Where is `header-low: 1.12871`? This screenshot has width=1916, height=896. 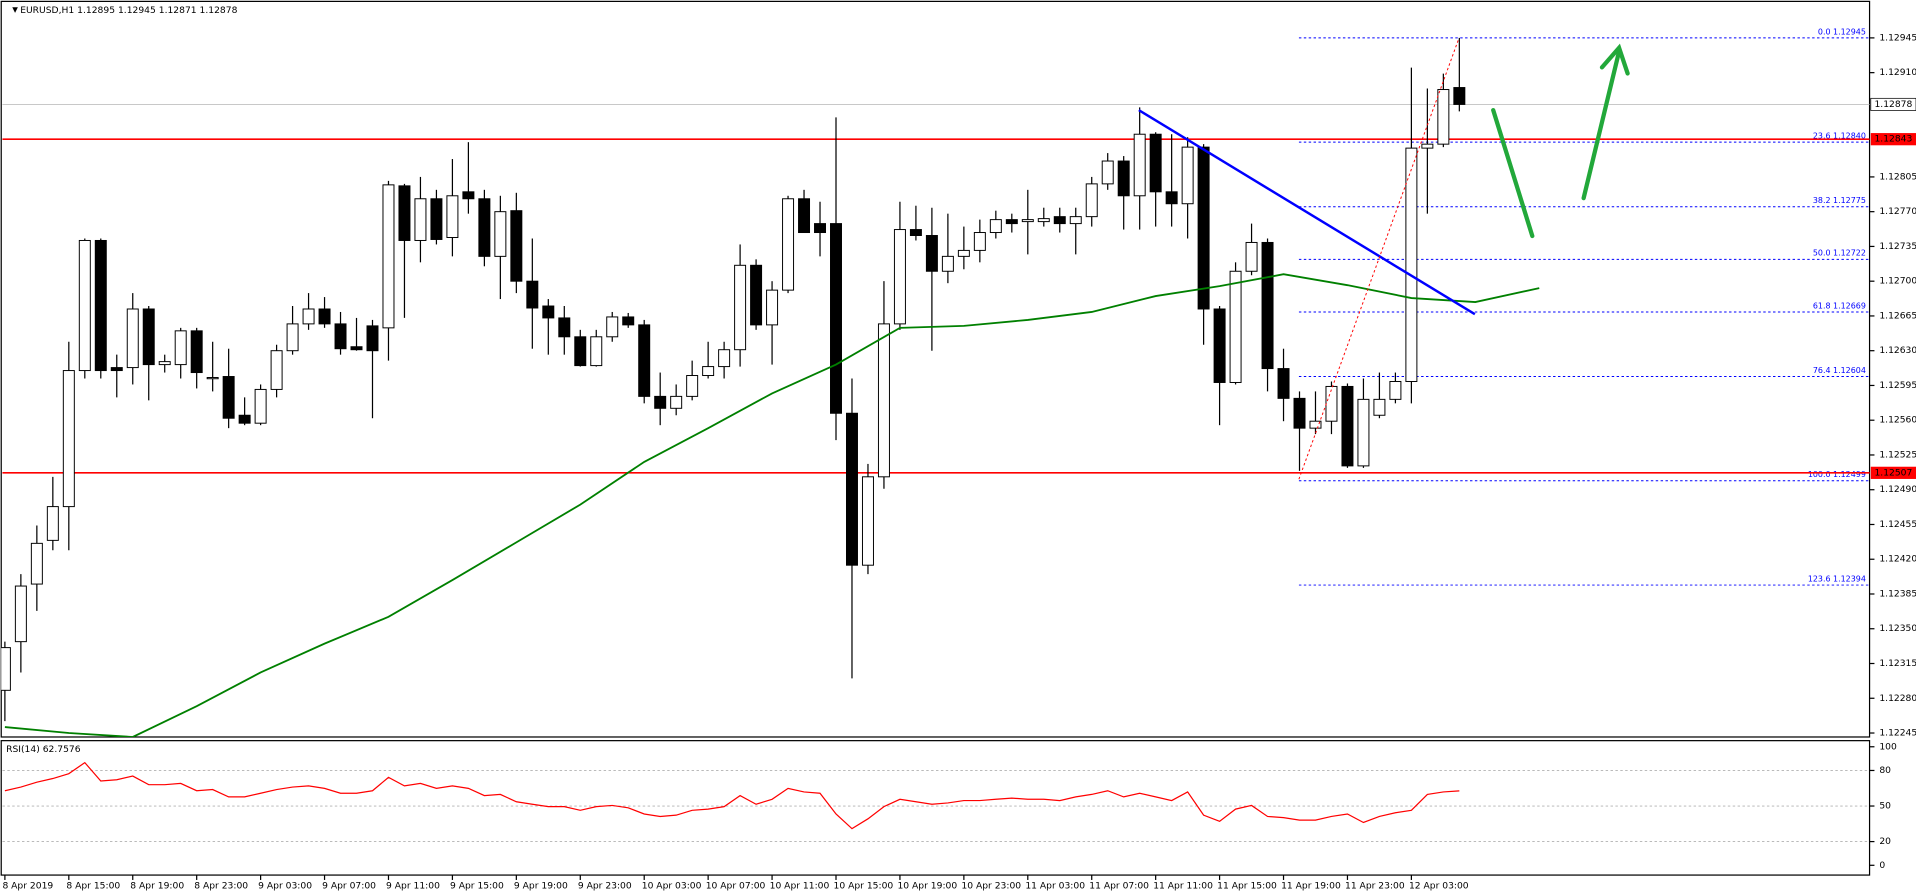
header-low: 1.12871 is located at coordinates (178, 9).